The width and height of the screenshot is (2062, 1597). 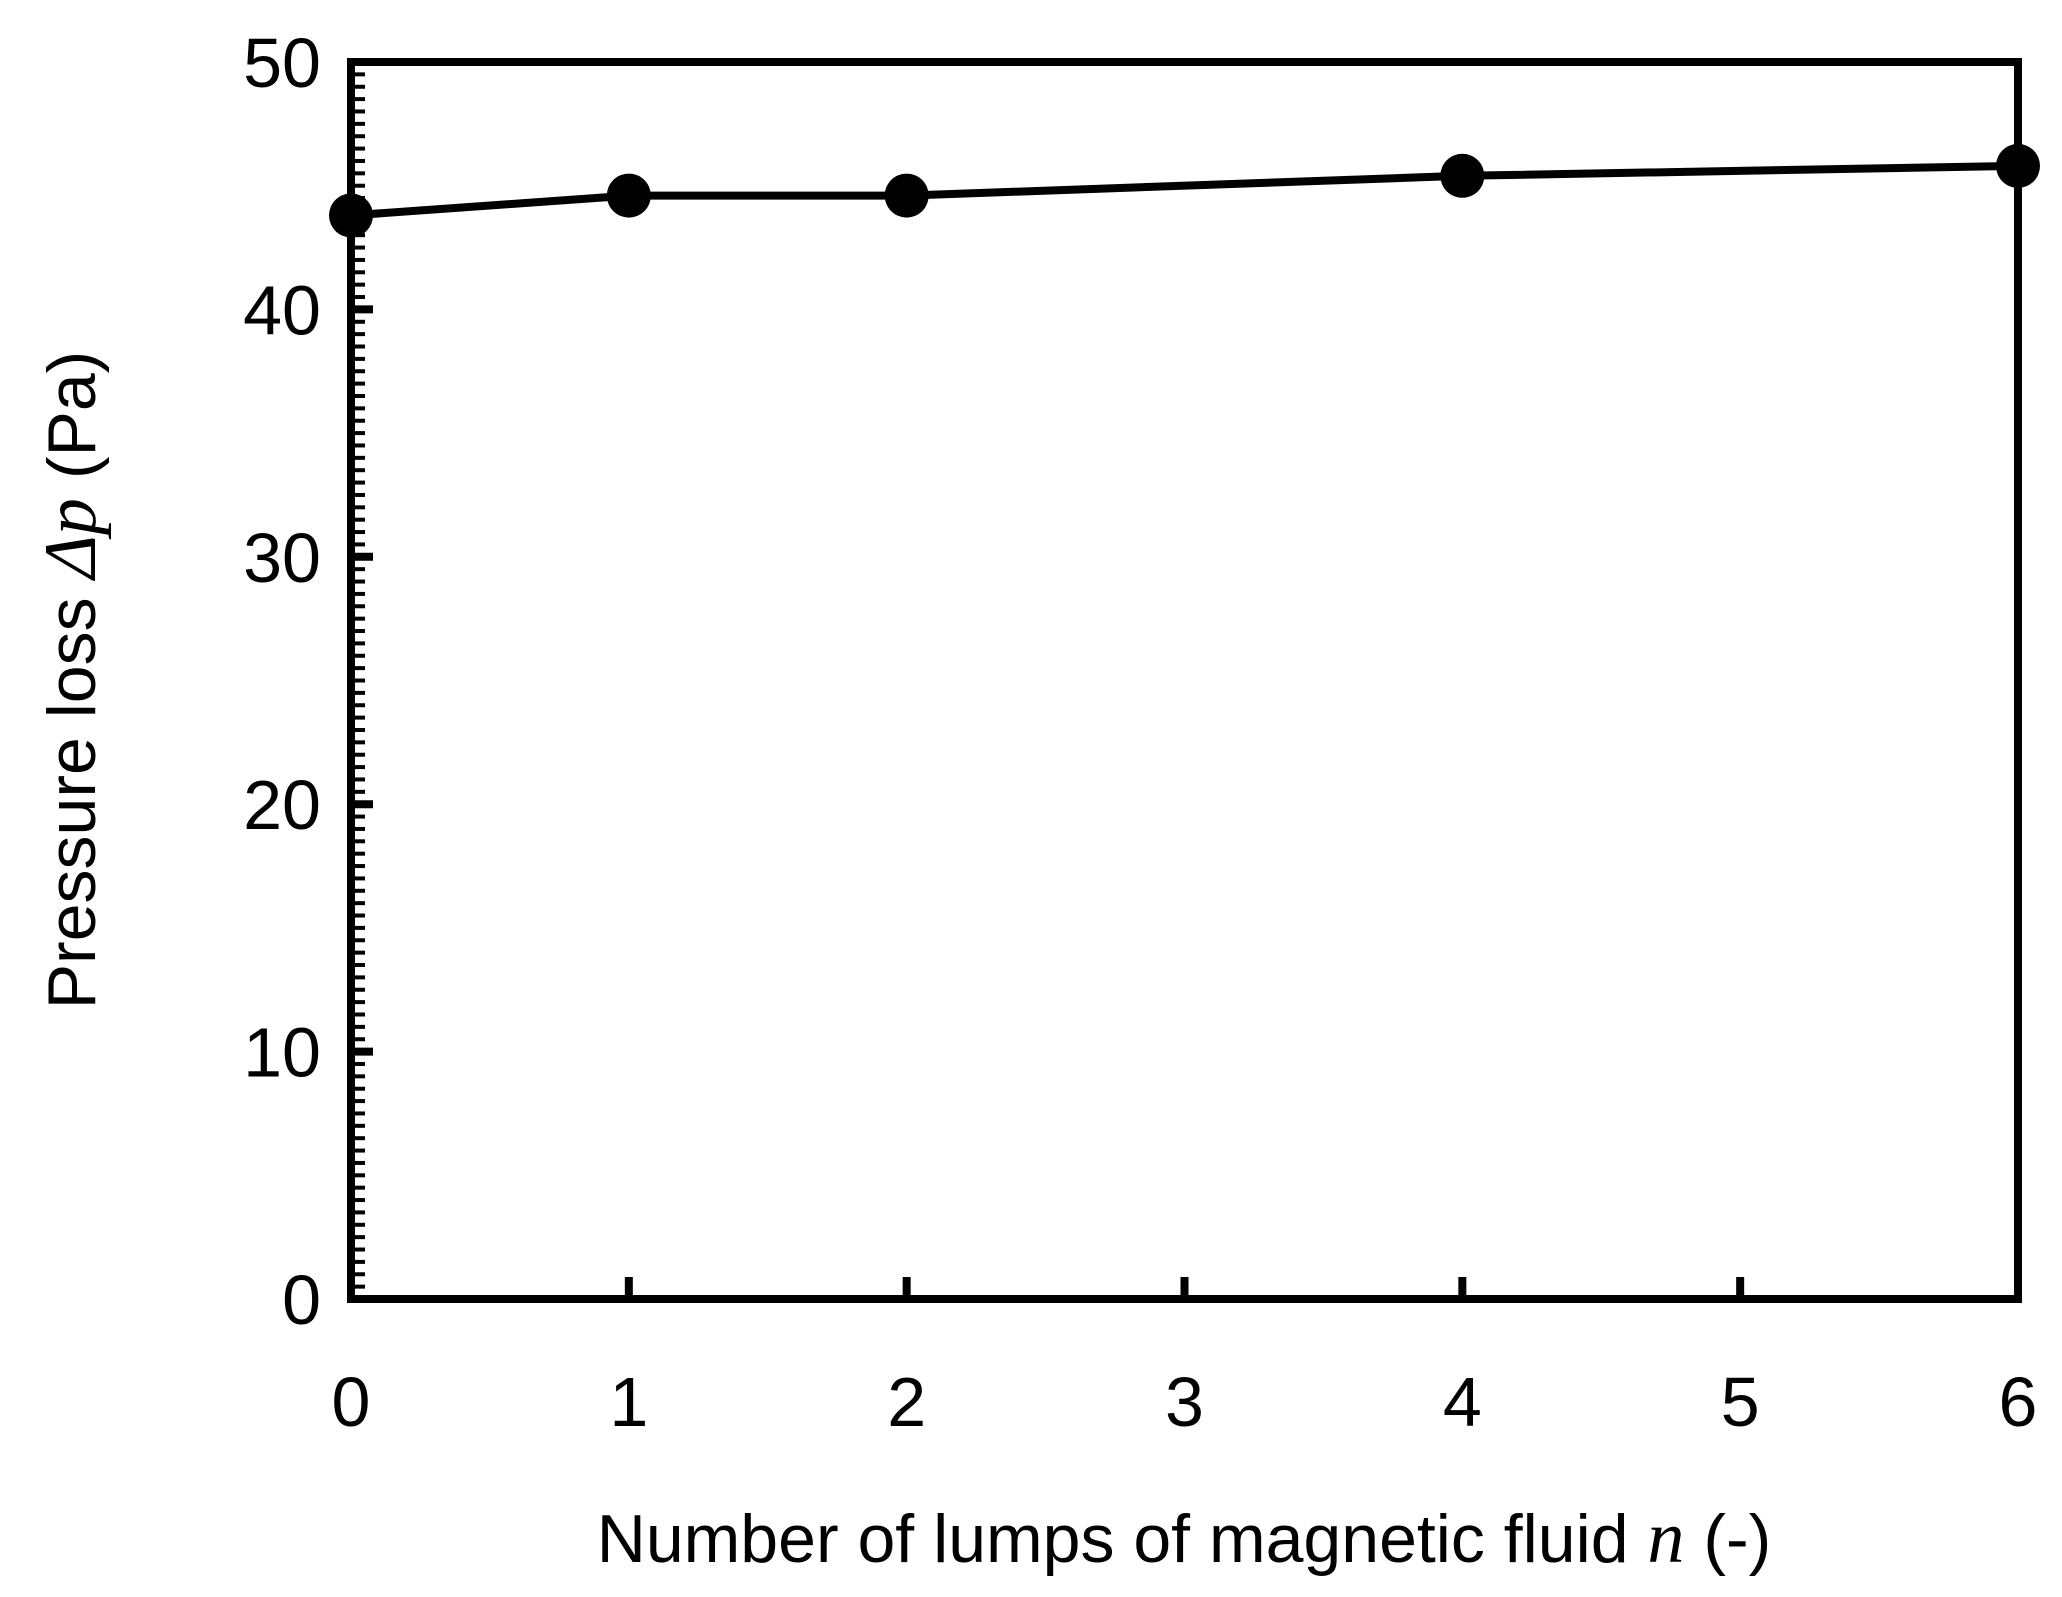 What do you see at coordinates (1727, 1539) in the screenshot?
I see `x-axis-label-suffix: (-)` at bounding box center [1727, 1539].